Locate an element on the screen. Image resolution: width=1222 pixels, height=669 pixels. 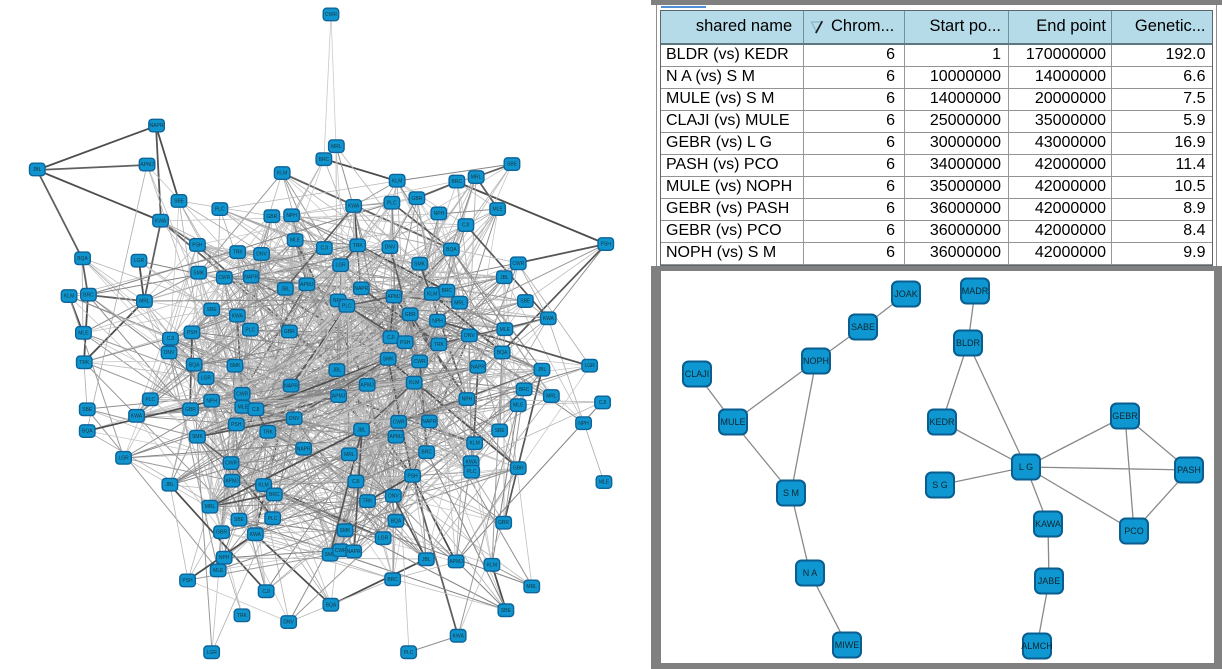
svg-text: S M is located at coordinates (791, 493).